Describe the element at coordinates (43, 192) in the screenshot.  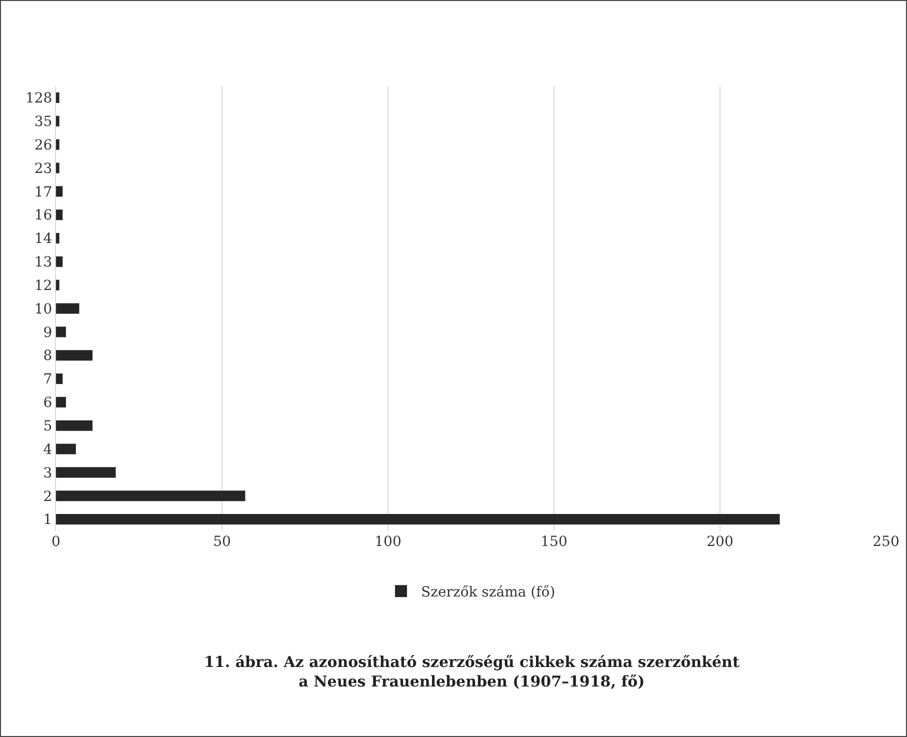
I see `y-tick-label: 17` at that location.